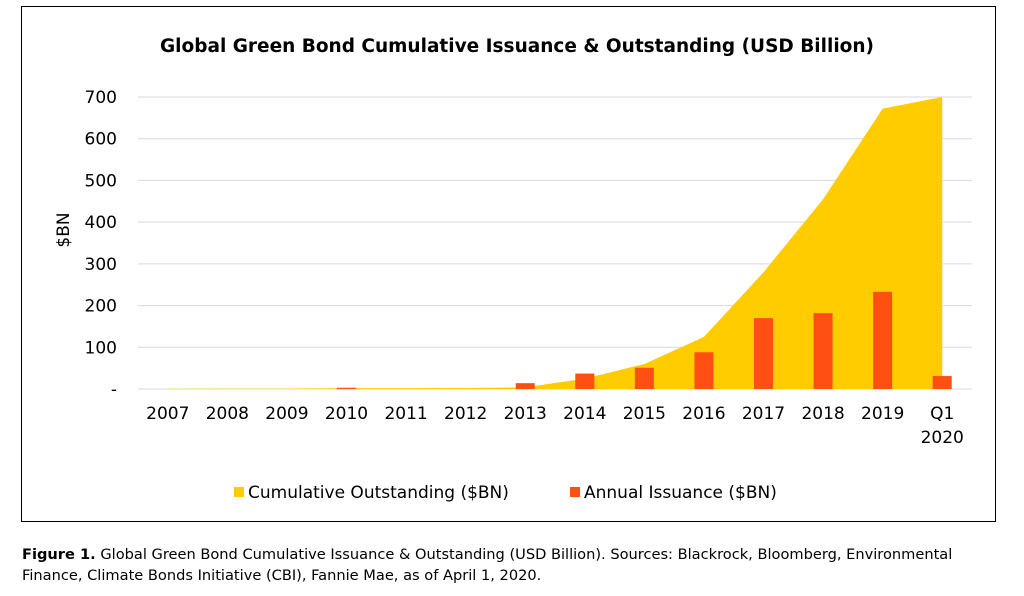  I want to click on x-tick-label: 2016, so click(703, 414).